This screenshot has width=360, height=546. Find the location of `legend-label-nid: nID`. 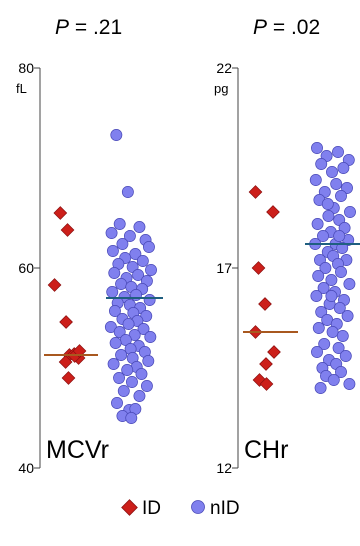

legend-label-nid: nID is located at coordinates (225, 508).